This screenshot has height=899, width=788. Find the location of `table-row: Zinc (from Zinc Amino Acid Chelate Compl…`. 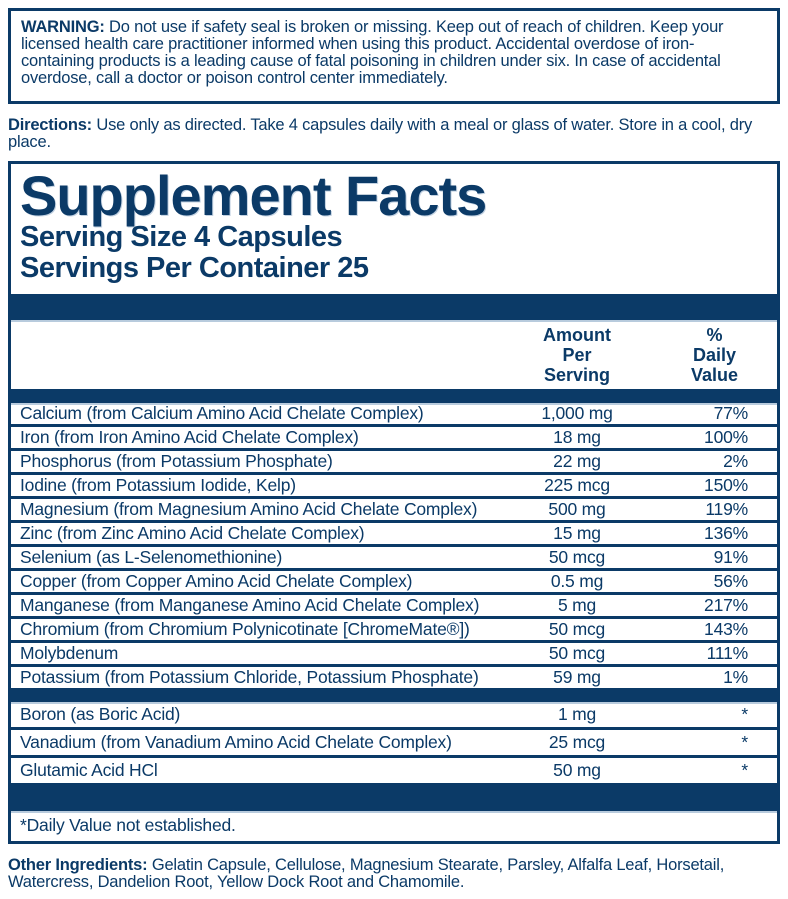

table-row: Zinc (from Zinc Amino Acid Chelate Compl… is located at coordinates (394, 535).